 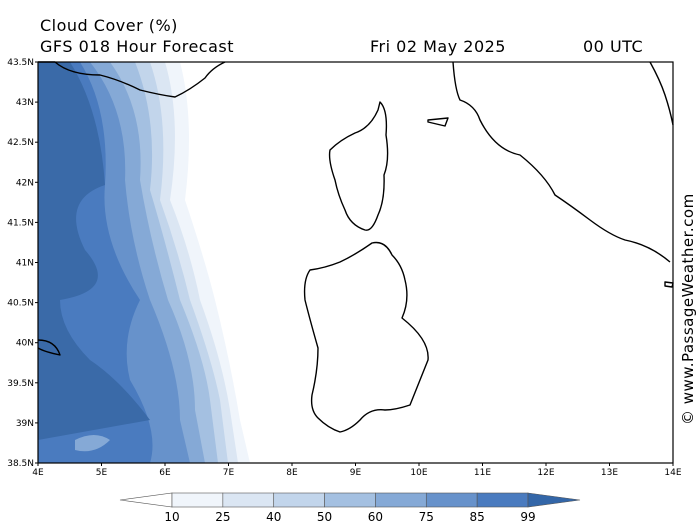 What do you see at coordinates (613, 46) in the screenshot?
I see `time: 00 UTC` at bounding box center [613, 46].